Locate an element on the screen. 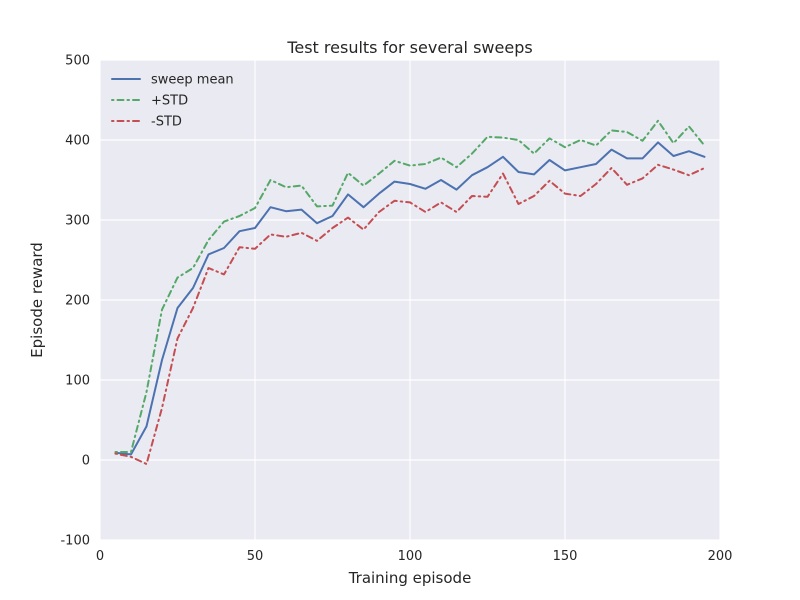 This screenshot has width=800, height=600. y-axis-label: Episode reward is located at coordinates (37, 300).